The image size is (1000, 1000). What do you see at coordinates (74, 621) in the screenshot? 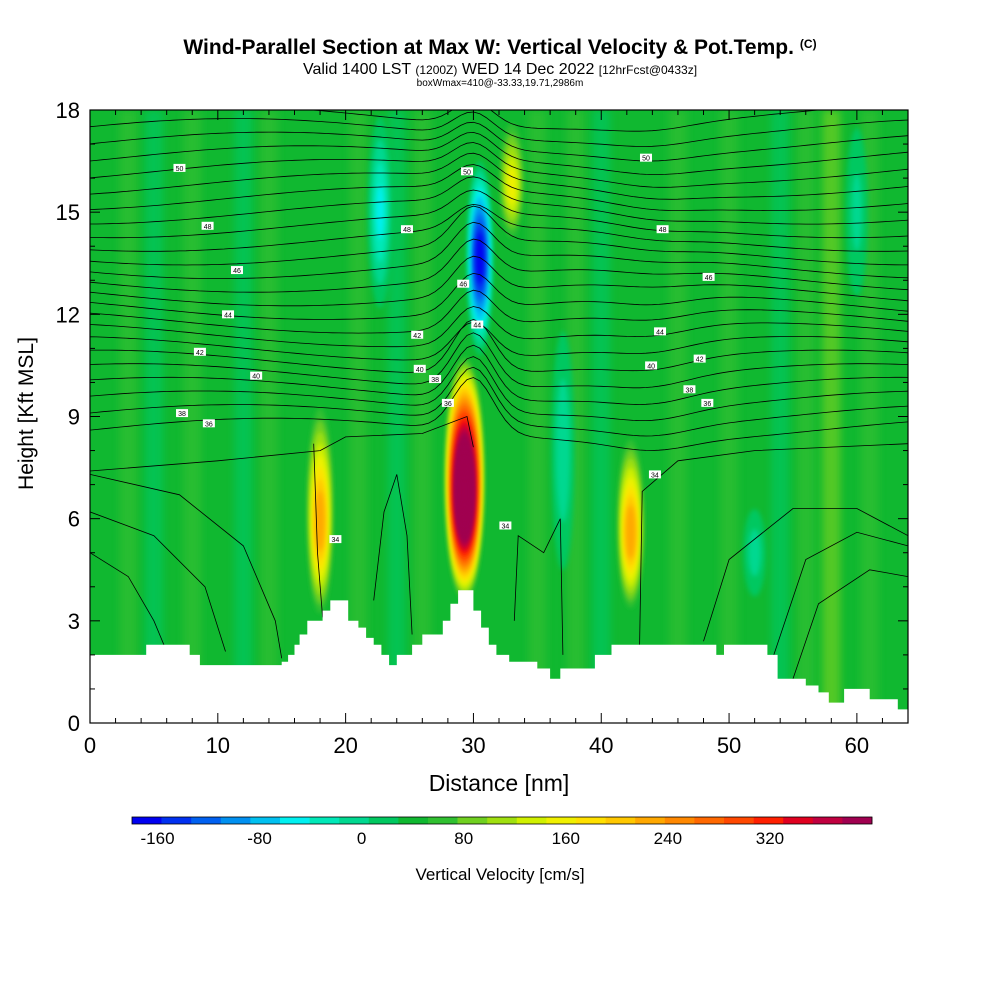
I see `y-tick-label: 3` at bounding box center [74, 621].